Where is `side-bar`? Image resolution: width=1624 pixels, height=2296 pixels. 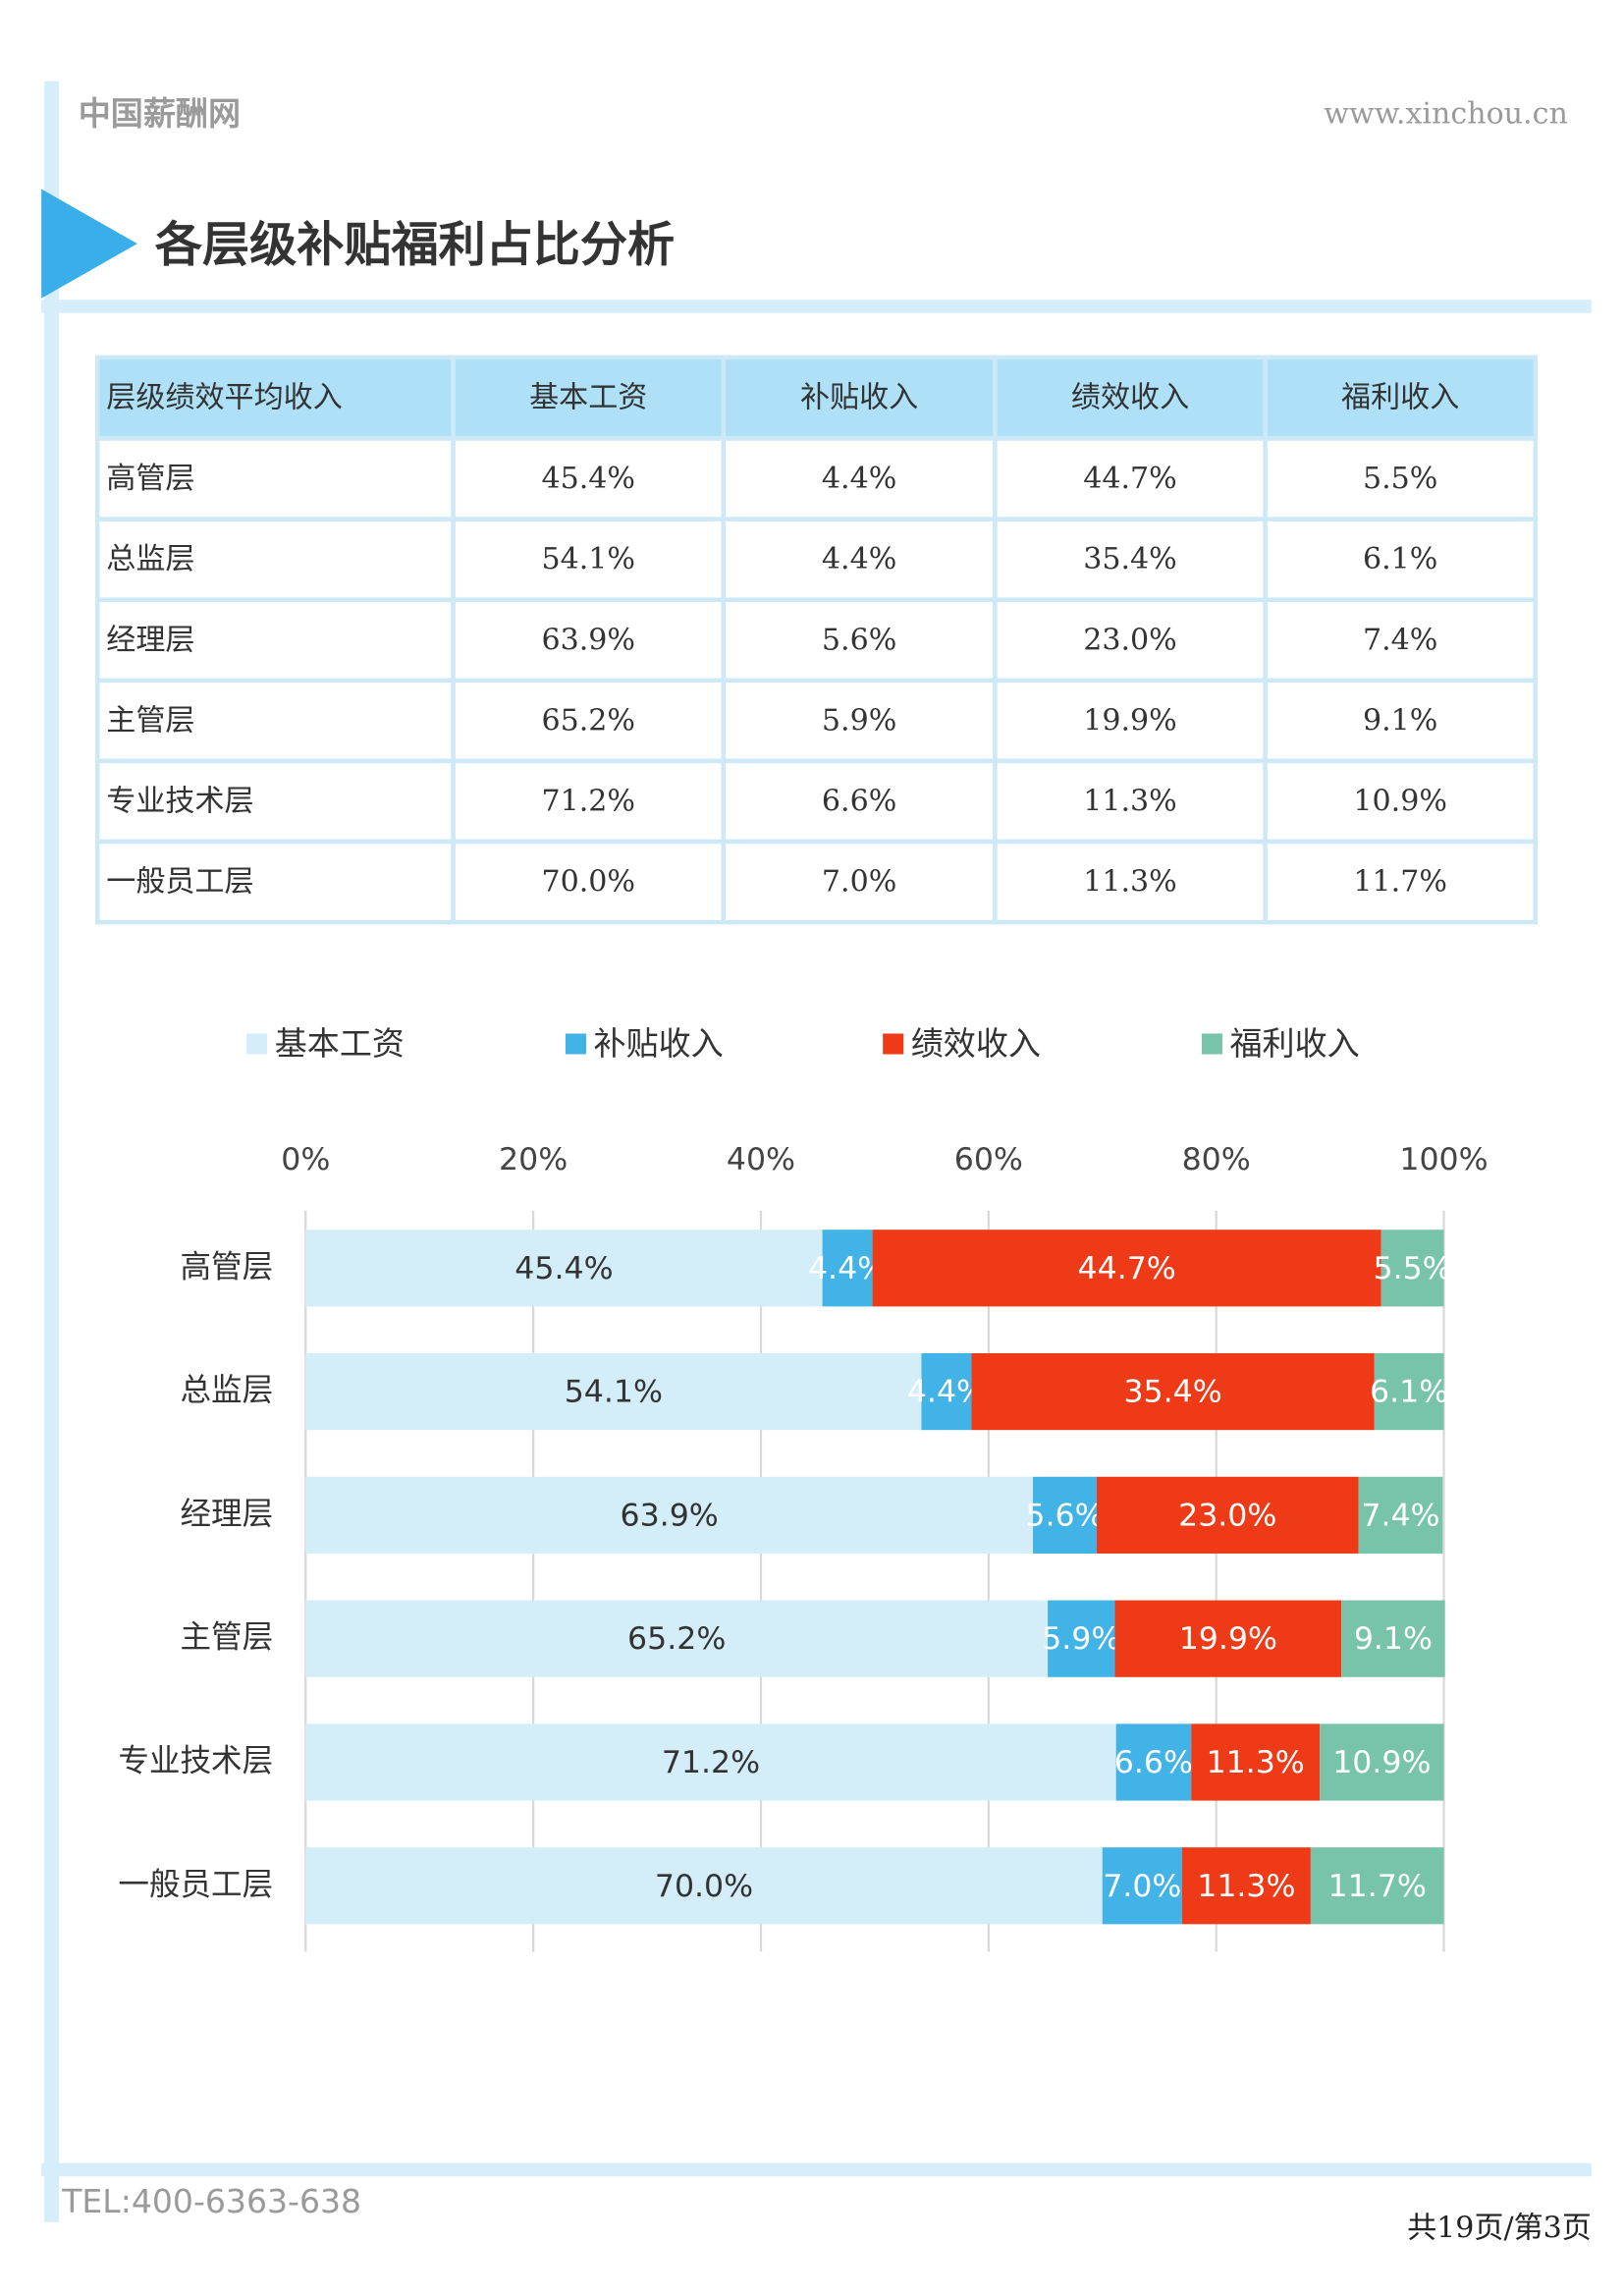 side-bar is located at coordinates (52, 1151).